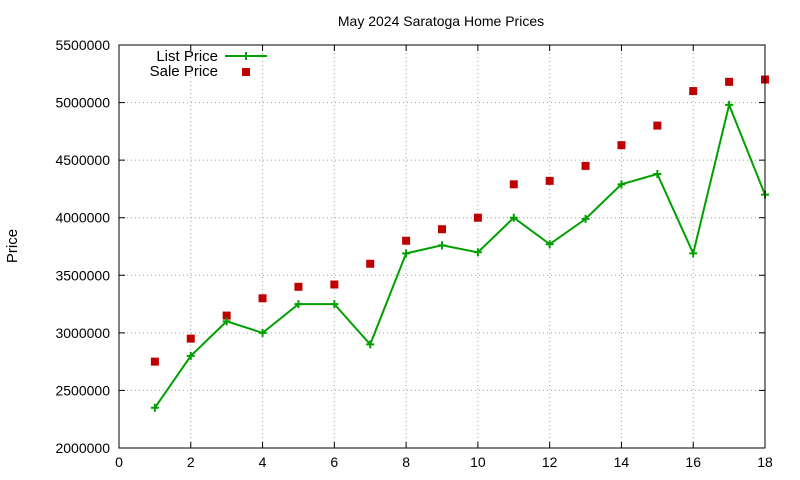 The height and width of the screenshot is (480, 800). What do you see at coordinates (334, 462) in the screenshot?
I see `x-tick-label: 6` at bounding box center [334, 462].